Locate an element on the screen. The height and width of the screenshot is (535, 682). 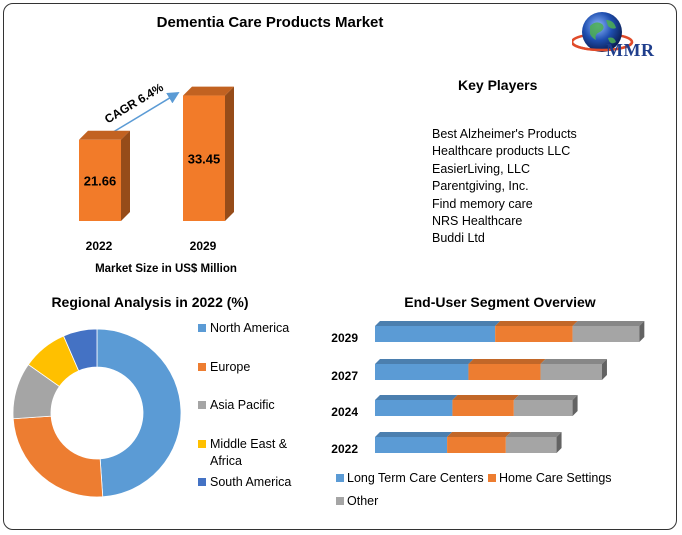
globe-icon is located at coordinates (603, 32).